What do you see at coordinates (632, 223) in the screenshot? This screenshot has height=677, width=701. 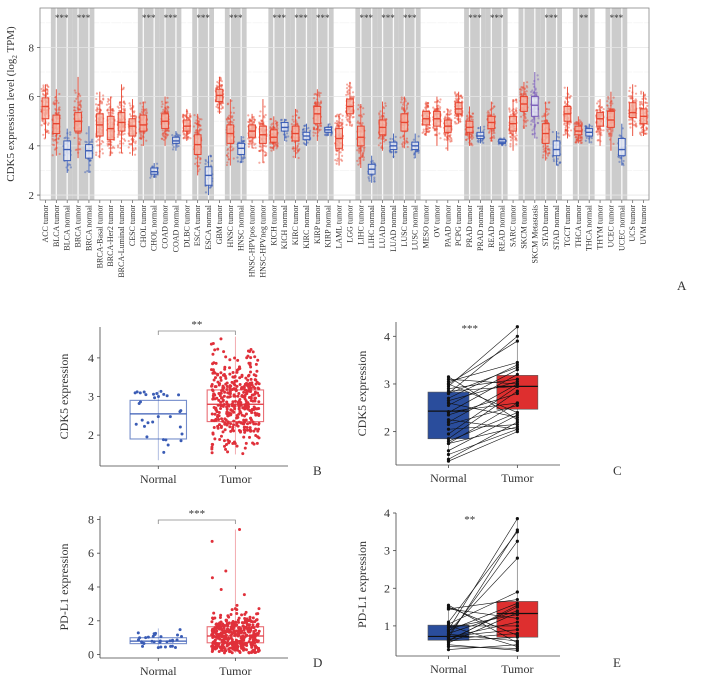 I see `x-tick-label: UCS tumor` at bounding box center [632, 223].